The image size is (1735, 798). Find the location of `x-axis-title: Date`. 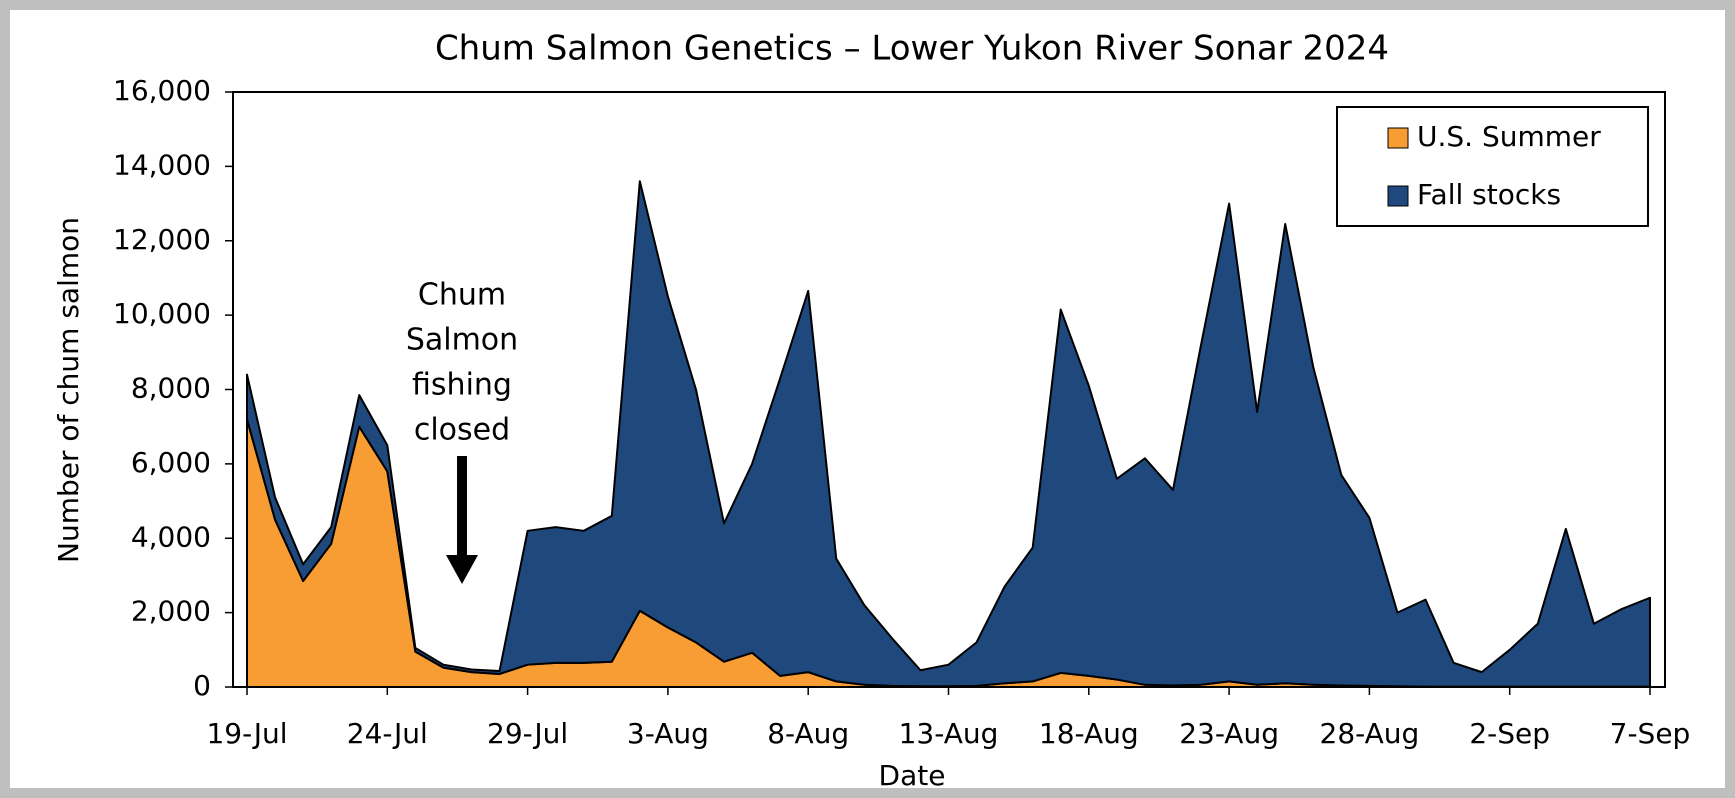

x-axis-title: Date is located at coordinates (912, 775).